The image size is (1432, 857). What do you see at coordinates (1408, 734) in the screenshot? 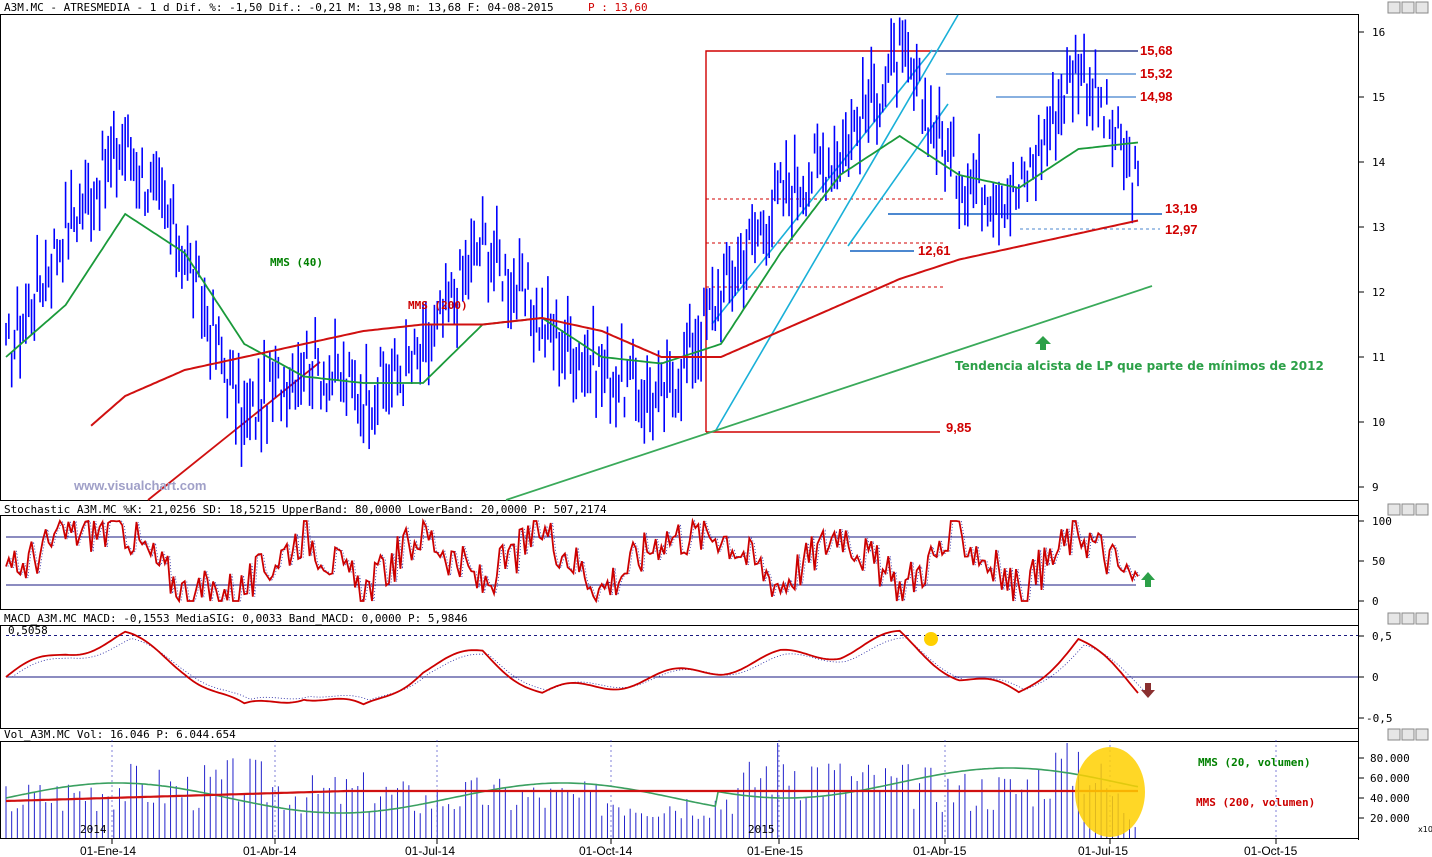
I see `vol-maximize-button` at bounding box center [1408, 734].